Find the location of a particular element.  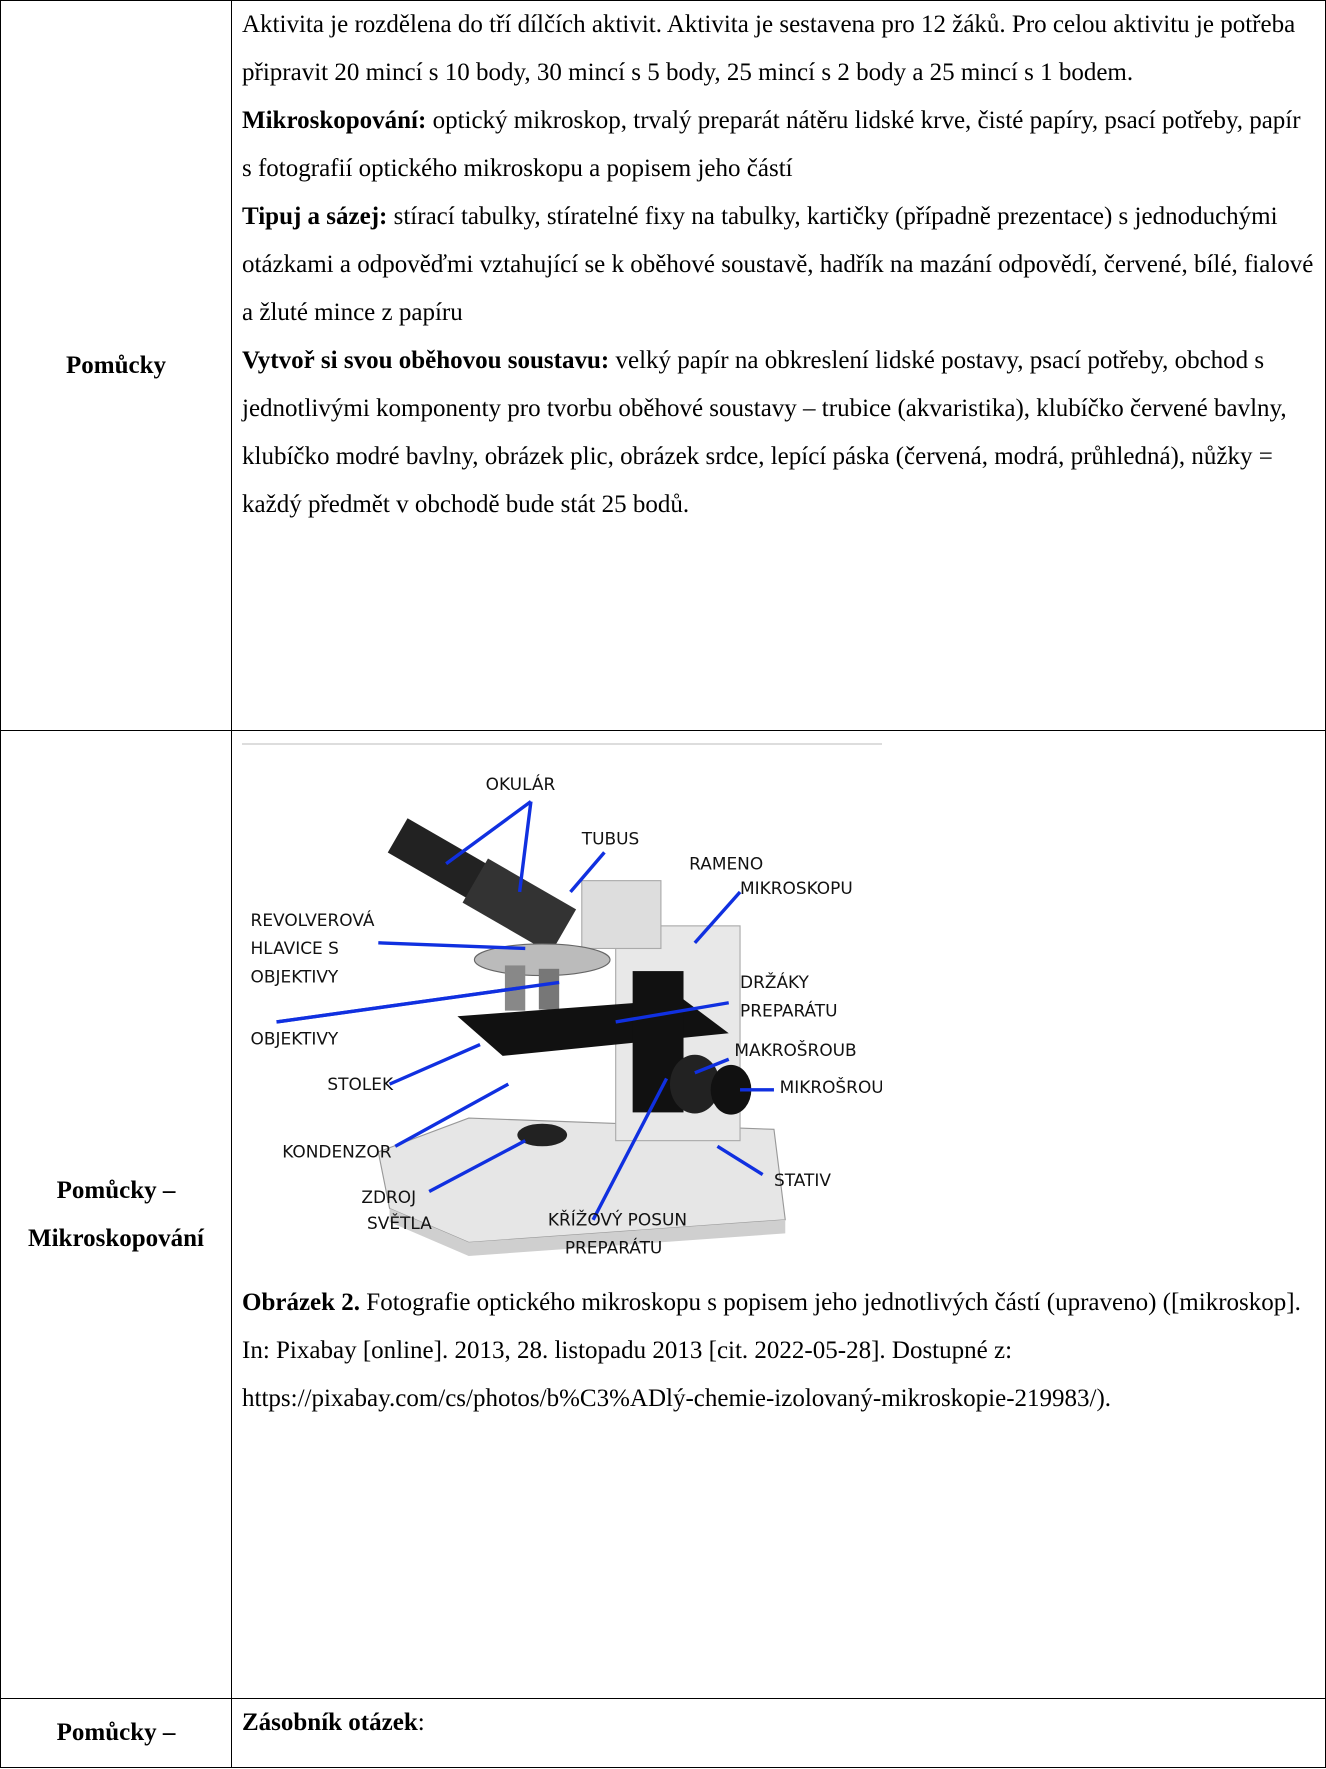

image-label: OKULÁR is located at coordinates (521, 783).